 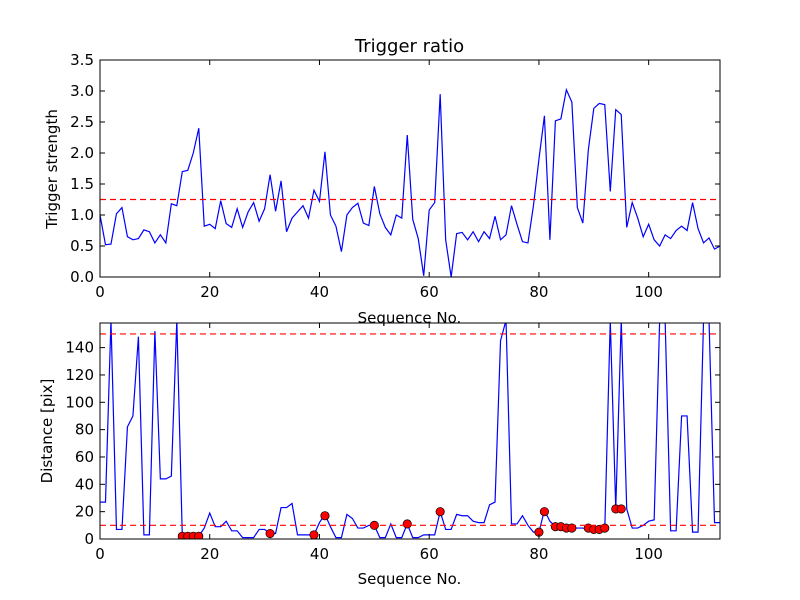 What do you see at coordinates (84, 512) in the screenshot?
I see `y-tick-label: 20` at bounding box center [84, 512].